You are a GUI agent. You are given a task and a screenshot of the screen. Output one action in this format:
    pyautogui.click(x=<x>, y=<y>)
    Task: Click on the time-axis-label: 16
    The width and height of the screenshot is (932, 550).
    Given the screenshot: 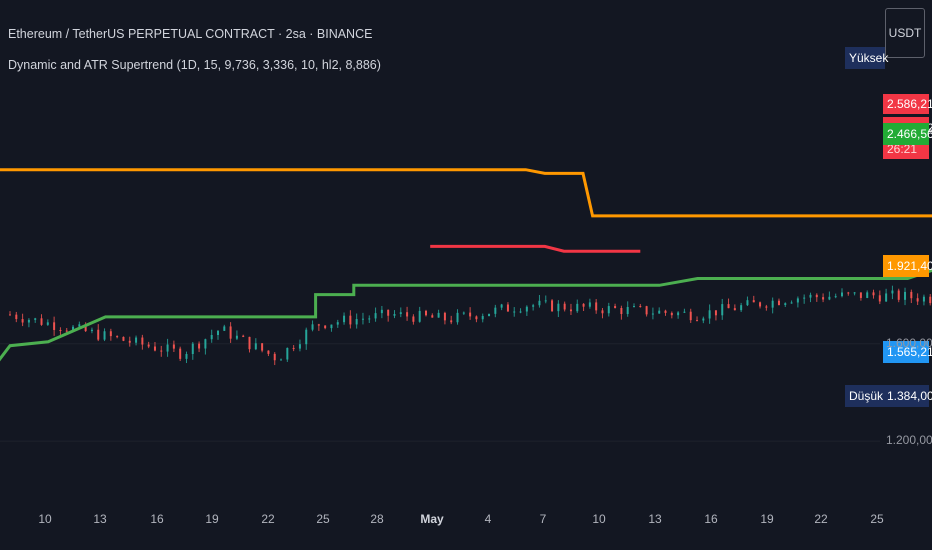 What is the action you would take?
    pyautogui.click(x=711, y=519)
    